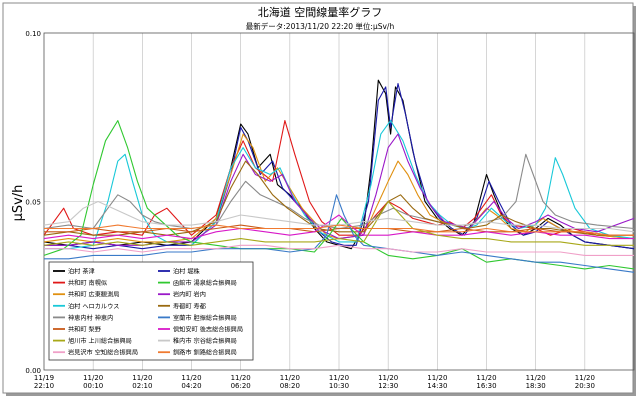 Image resolution: width=640 pixels, height=404 pixels. What do you see at coordinates (189, 295) in the screenshot?
I see `legend-label: 岩内町 岩内` at bounding box center [189, 295].